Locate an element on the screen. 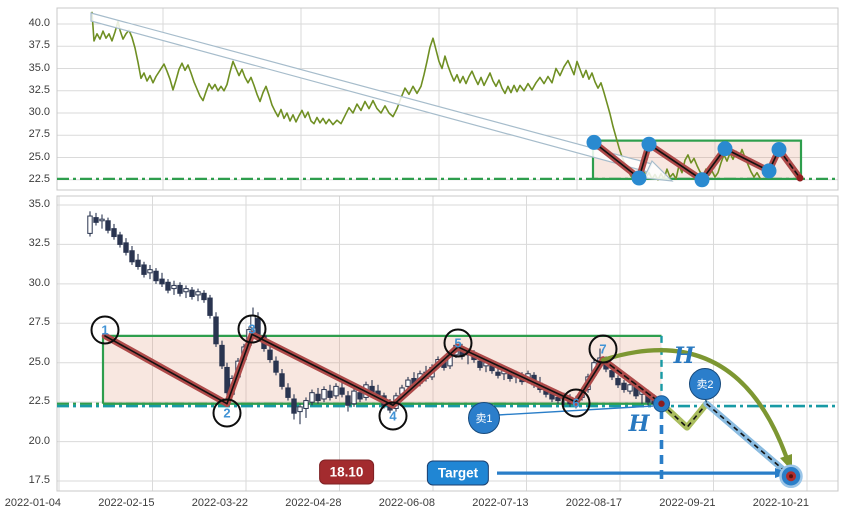 Image resolution: width=843 pixels, height=520 pixels. bottom-y-tick-label: 30.0 is located at coordinates (39, 282).